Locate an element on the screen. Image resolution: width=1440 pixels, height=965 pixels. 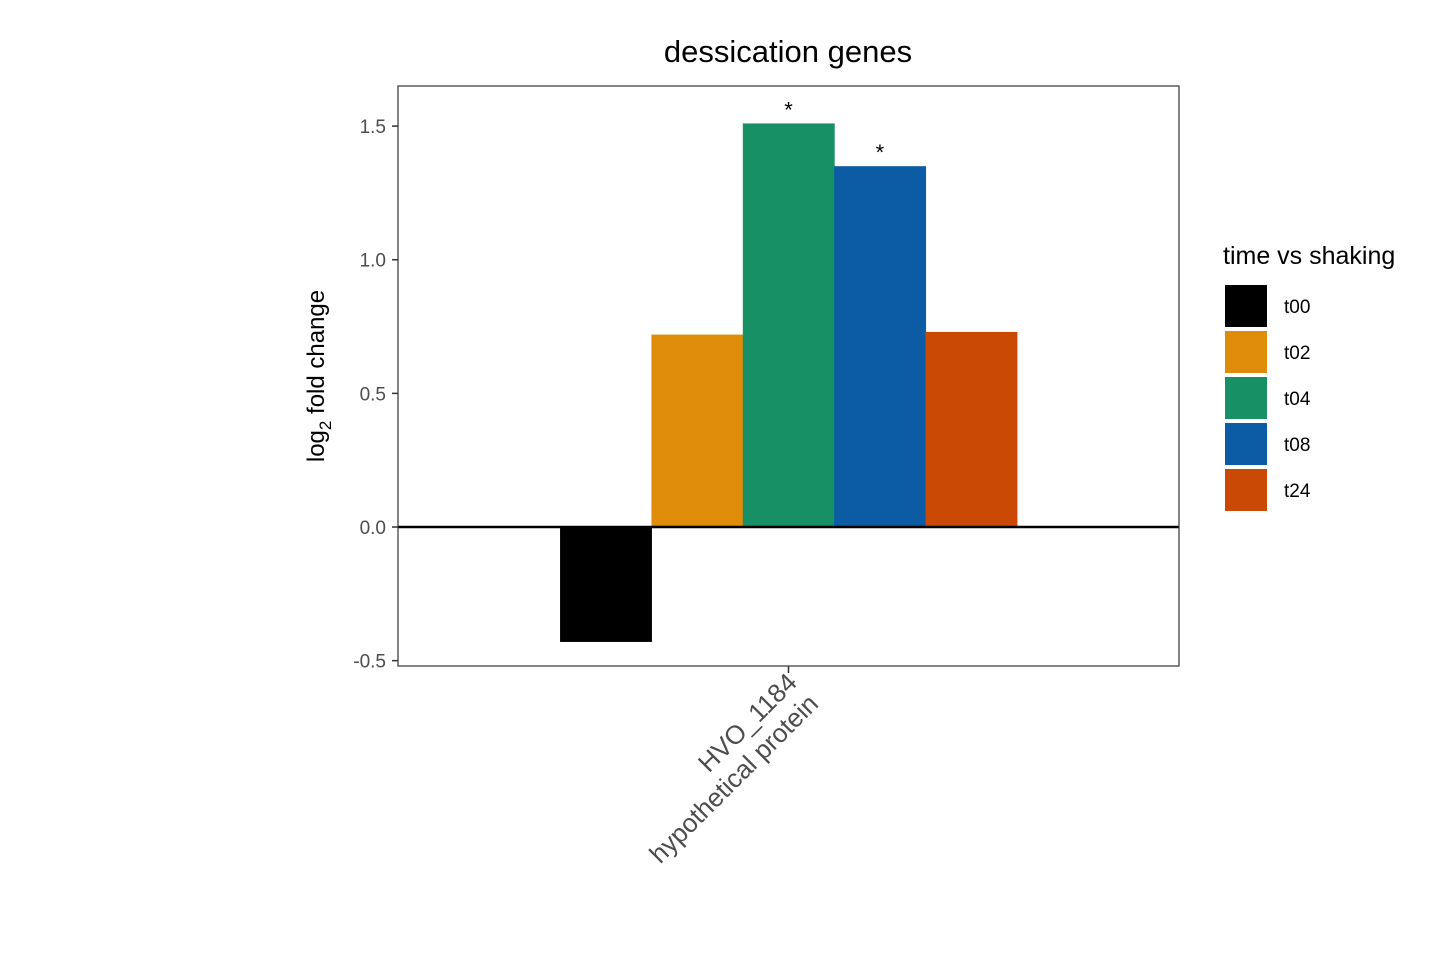
y-axis-title-rest: fold change is located at coordinates (316, 355).